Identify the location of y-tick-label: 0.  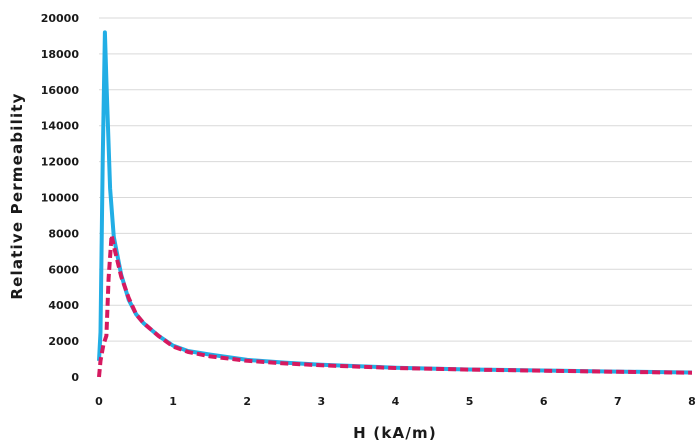
(75, 377).